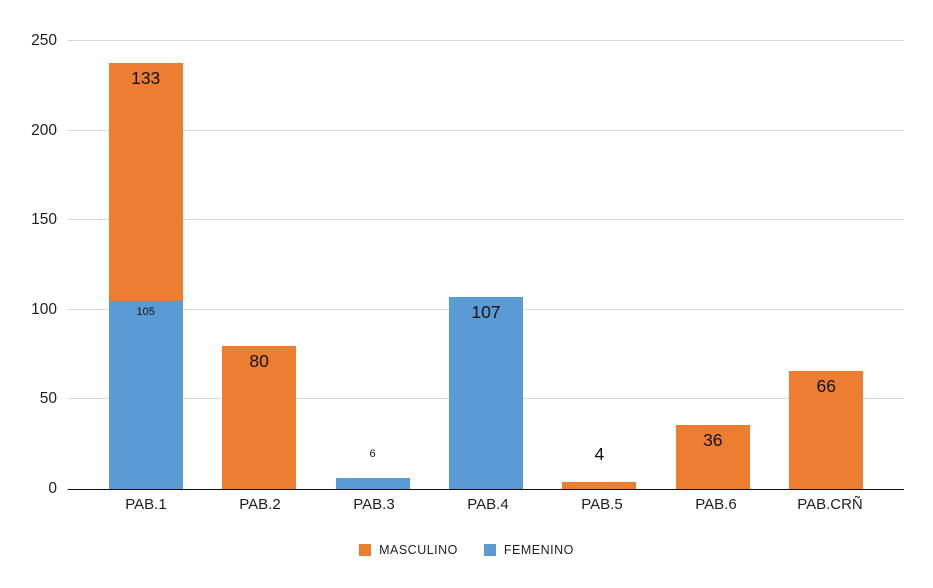  I want to click on bar-segment-pab1-femenino: 105, so click(145, 394).